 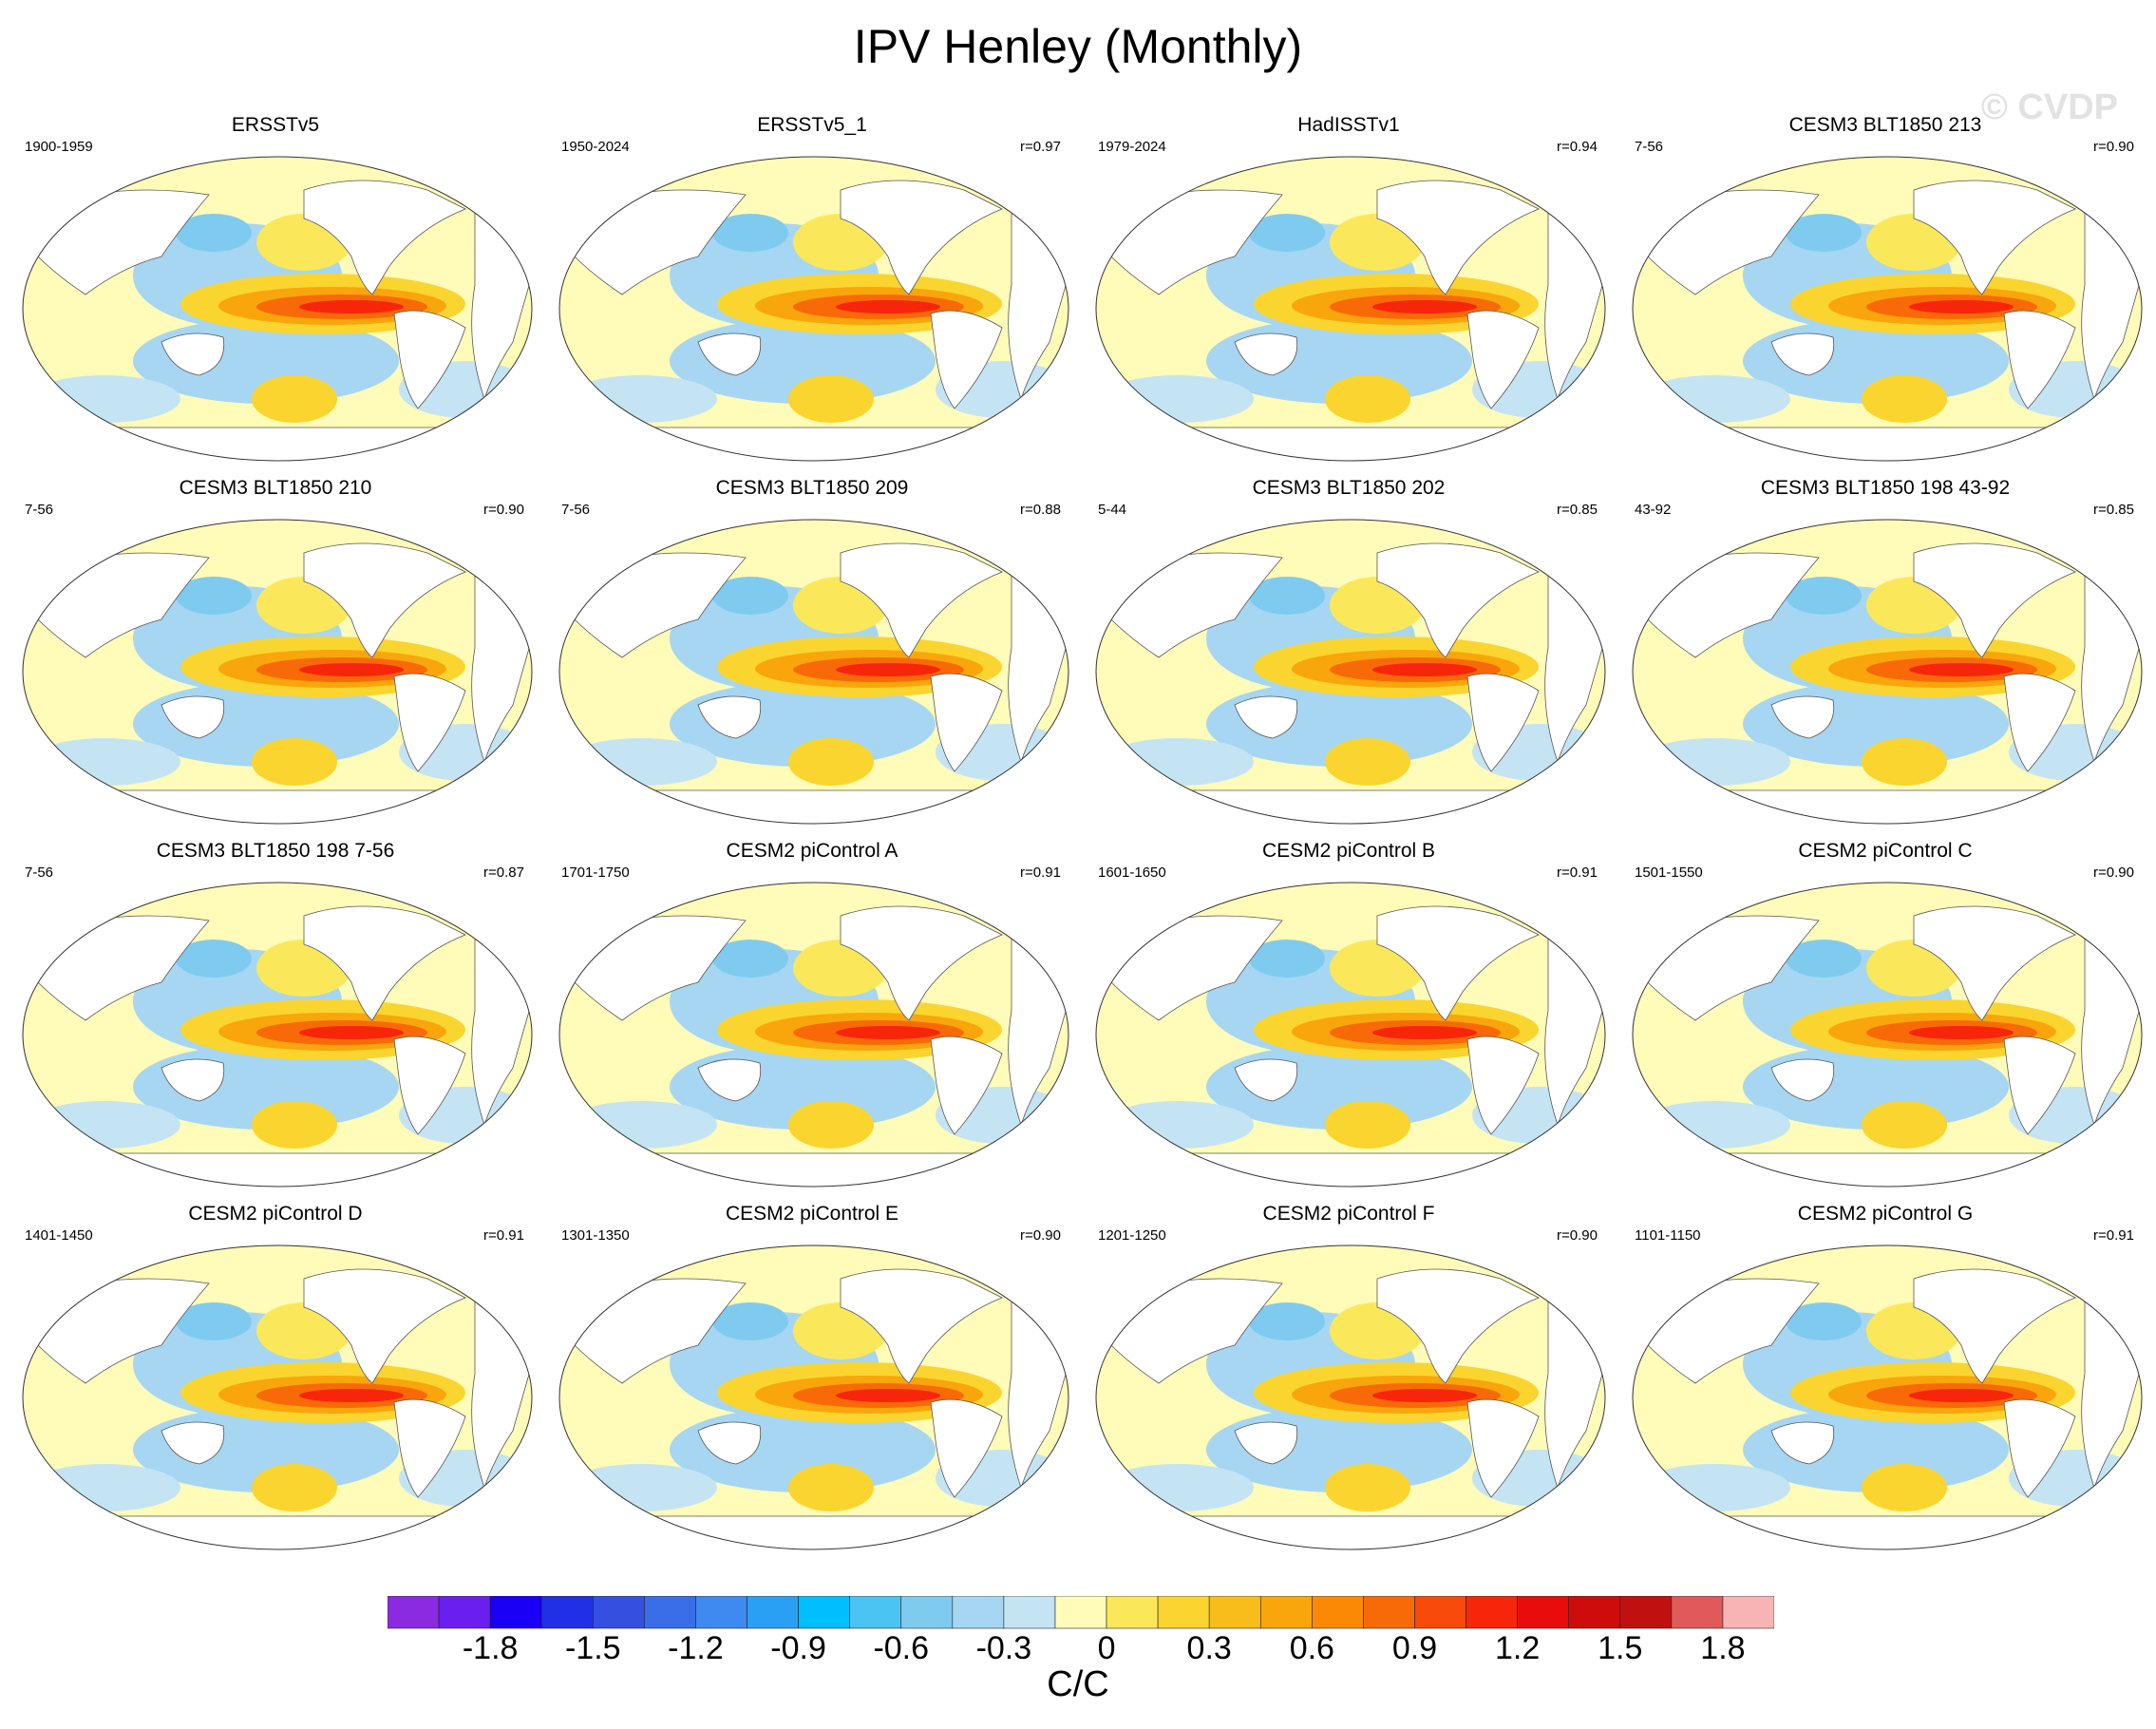 What do you see at coordinates (1349, 488) in the screenshot?
I see `panel-title: CESM3 BLT1850 202` at bounding box center [1349, 488].